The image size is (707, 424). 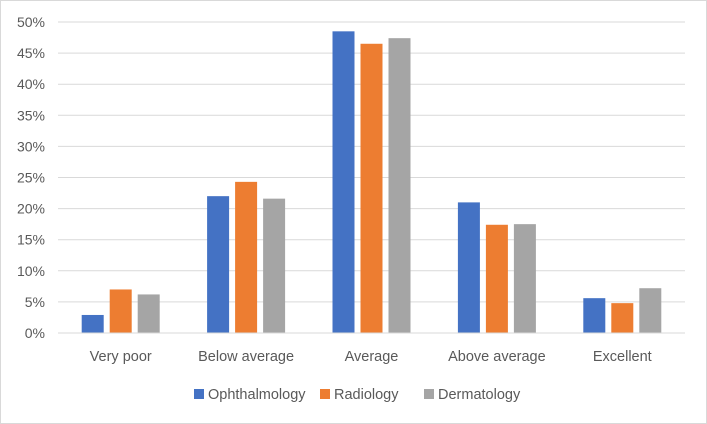 What do you see at coordinates (31, 178) in the screenshot?
I see `y-tick-label: 25%` at bounding box center [31, 178].